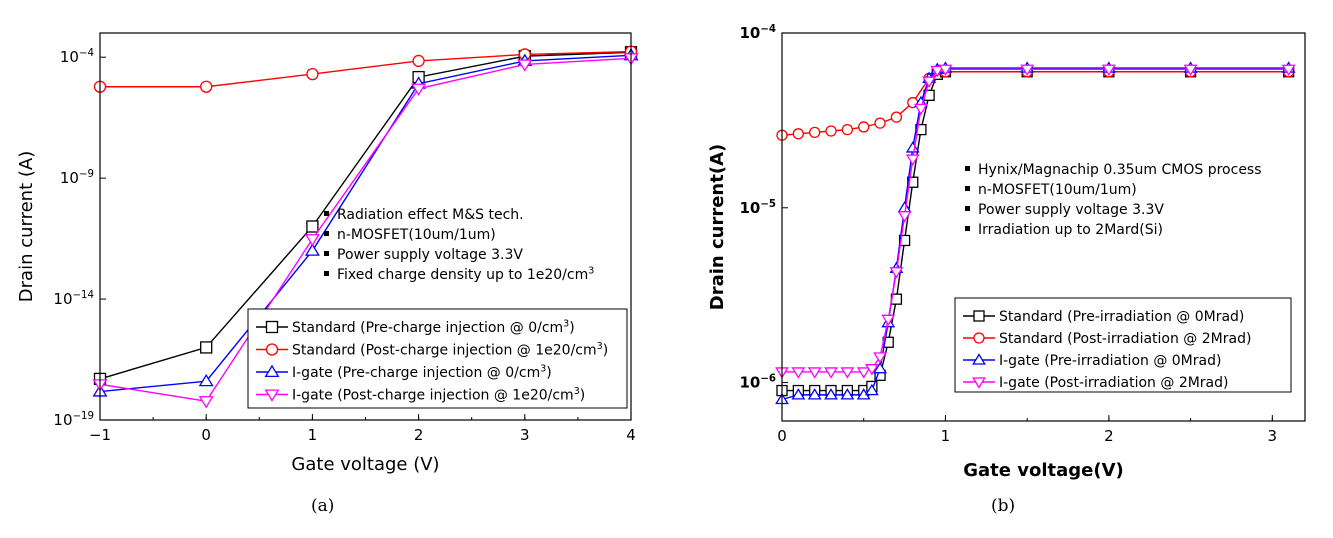 This screenshot has height=538, width=1333. Describe the element at coordinates (1120, 170) in the screenshot. I see `annotation-text: Hynix/Magnachip 0.35um CMOS process` at that location.